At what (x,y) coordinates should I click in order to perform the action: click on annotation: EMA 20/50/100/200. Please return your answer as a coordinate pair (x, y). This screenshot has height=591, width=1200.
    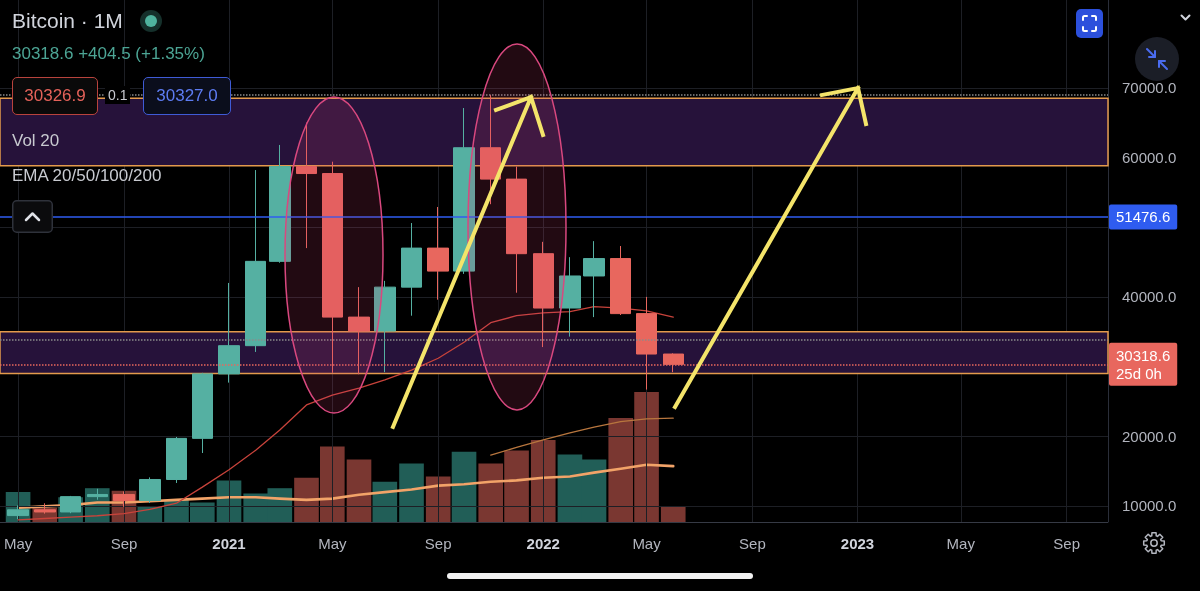
    Looking at the image, I should click on (87, 176).